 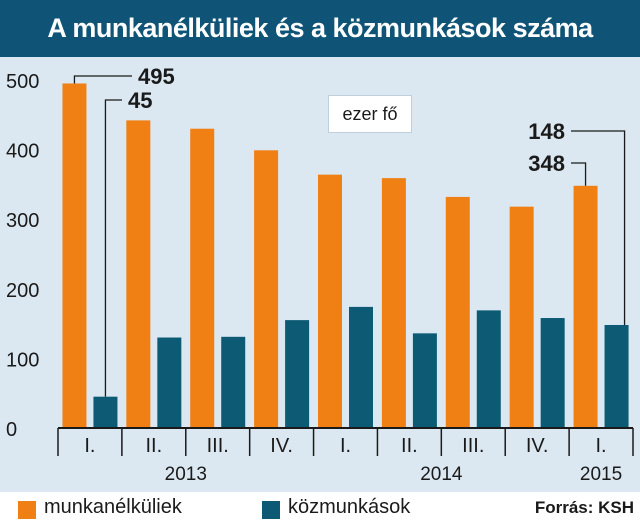 I want to click on x-year-label: 2014, so click(x=441, y=474).